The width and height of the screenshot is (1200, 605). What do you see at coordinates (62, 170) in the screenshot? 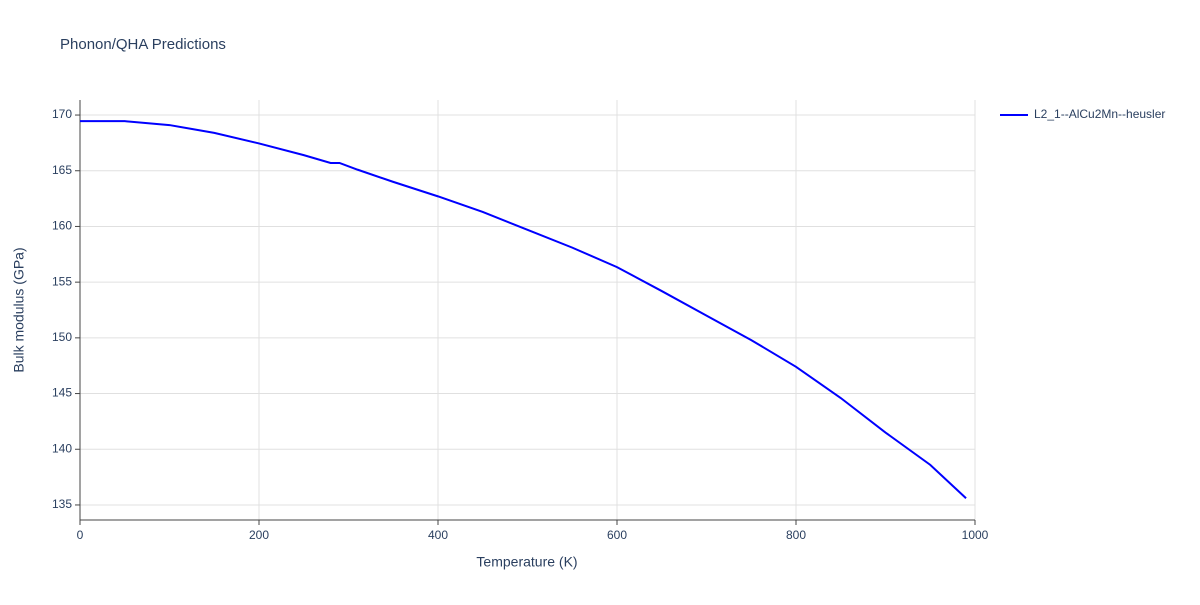
I see `y-tick-label: 165` at bounding box center [62, 170].